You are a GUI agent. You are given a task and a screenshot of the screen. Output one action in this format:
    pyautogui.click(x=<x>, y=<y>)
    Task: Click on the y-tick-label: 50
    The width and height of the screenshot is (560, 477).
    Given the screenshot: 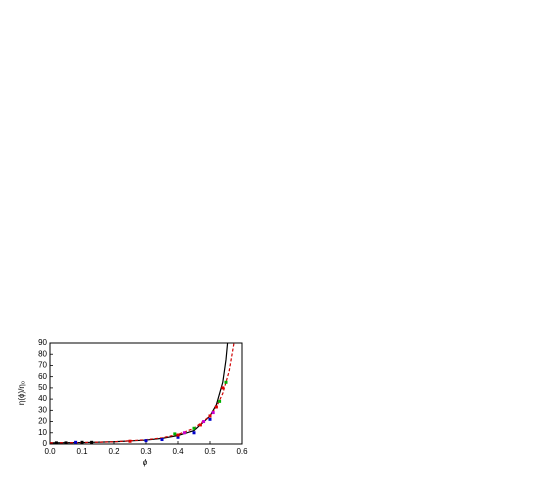 What is the action you would take?
    pyautogui.click(x=42, y=387)
    